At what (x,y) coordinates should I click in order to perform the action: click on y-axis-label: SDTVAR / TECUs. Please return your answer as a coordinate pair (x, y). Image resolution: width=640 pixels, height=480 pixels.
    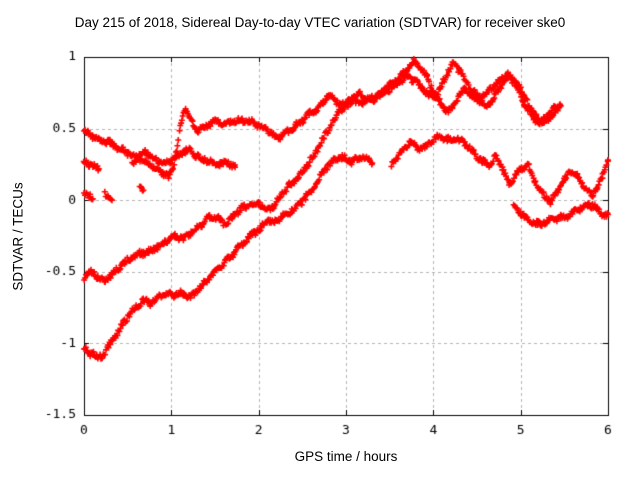
    Looking at the image, I should click on (18, 236).